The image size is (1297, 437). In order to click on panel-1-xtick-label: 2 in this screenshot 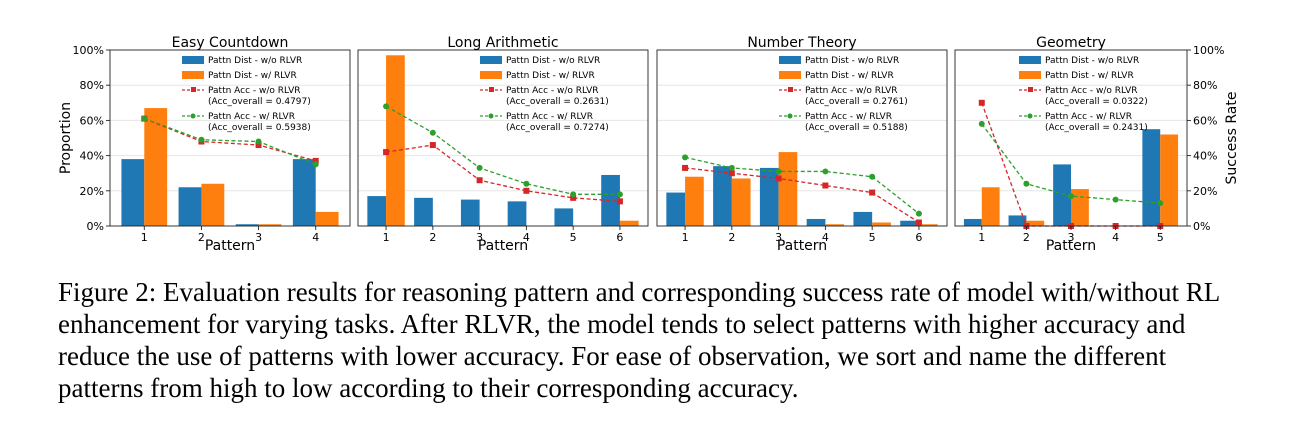, I will do `click(201, 237)`.